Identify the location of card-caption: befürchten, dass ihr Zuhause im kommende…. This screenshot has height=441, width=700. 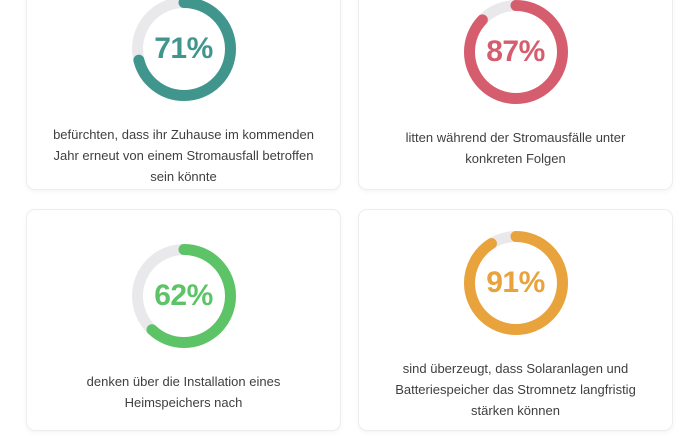
(183, 155).